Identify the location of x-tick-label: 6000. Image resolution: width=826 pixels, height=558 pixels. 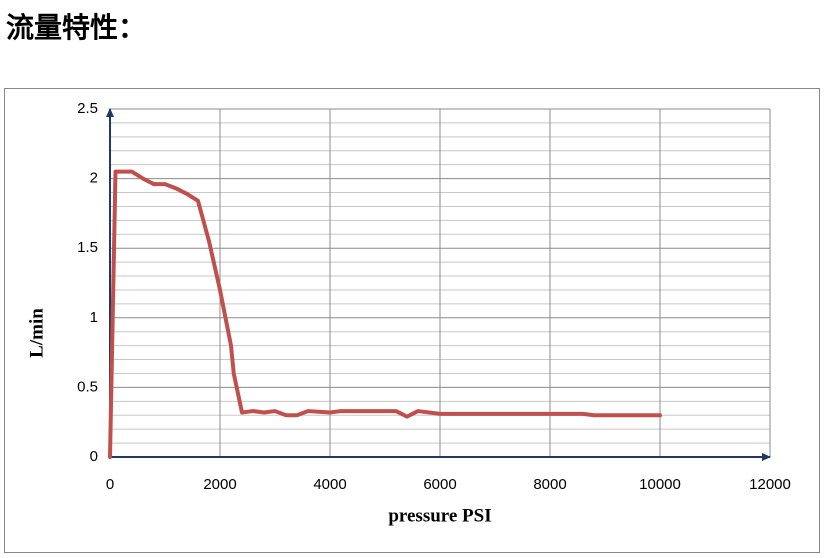
(439, 484).